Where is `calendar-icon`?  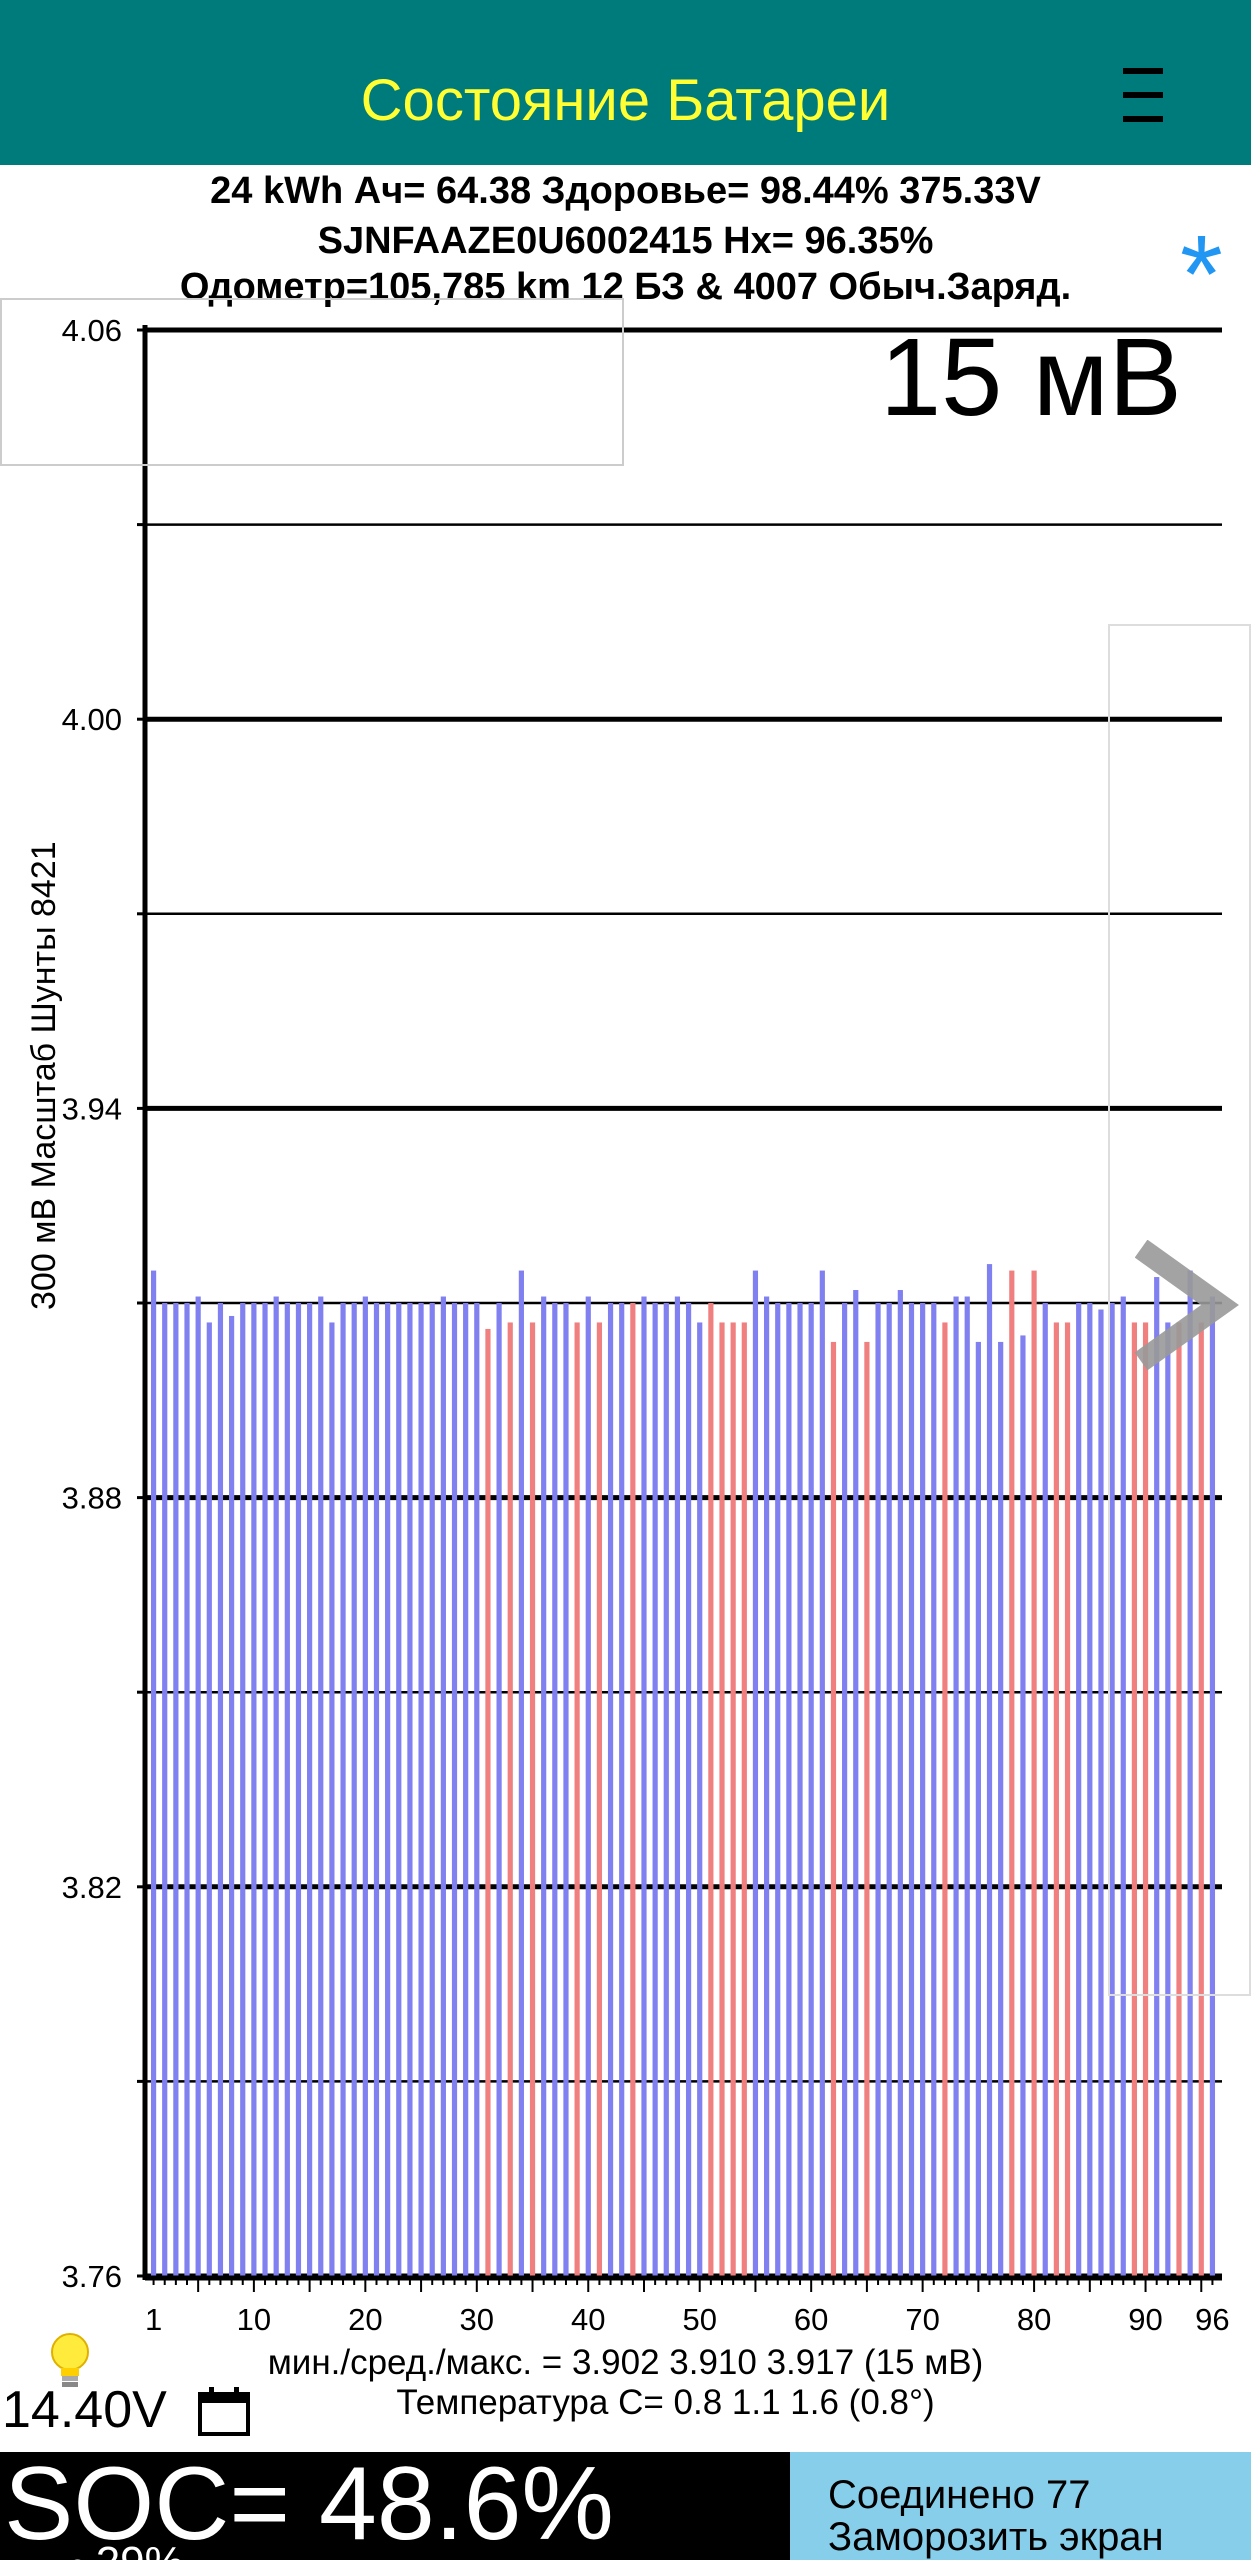
calendar-icon is located at coordinates (224, 2411).